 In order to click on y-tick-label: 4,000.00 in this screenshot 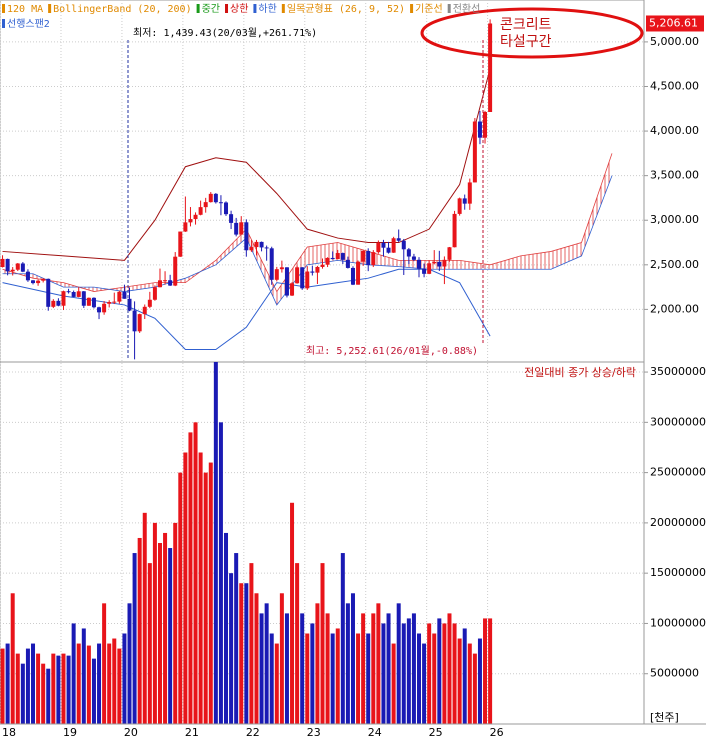, I will do `click(674, 130)`.